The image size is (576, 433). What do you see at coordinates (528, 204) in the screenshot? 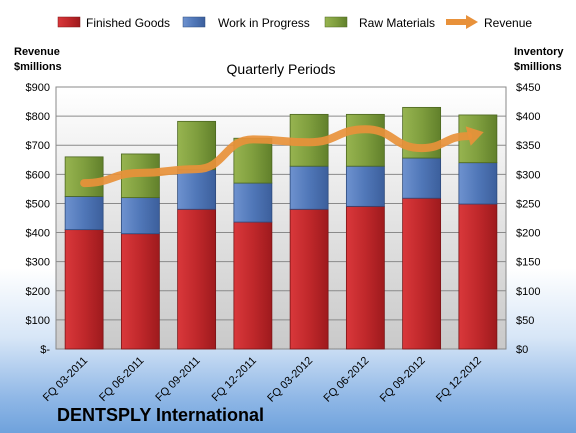
I see `right-tick-label: $250` at bounding box center [528, 204].